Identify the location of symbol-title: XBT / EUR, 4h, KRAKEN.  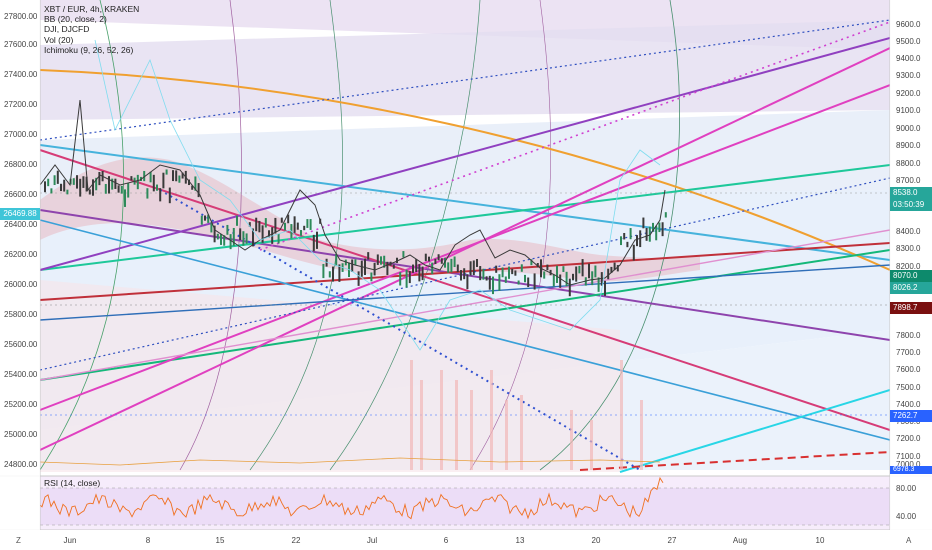
(92, 9).